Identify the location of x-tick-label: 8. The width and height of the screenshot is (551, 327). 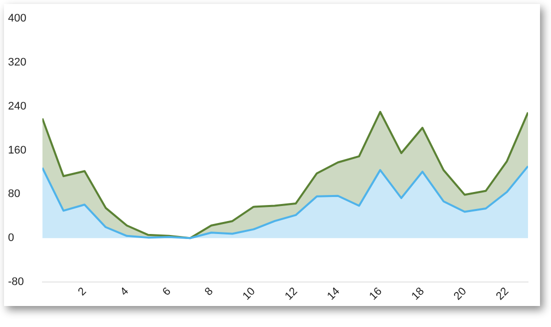
(209, 291).